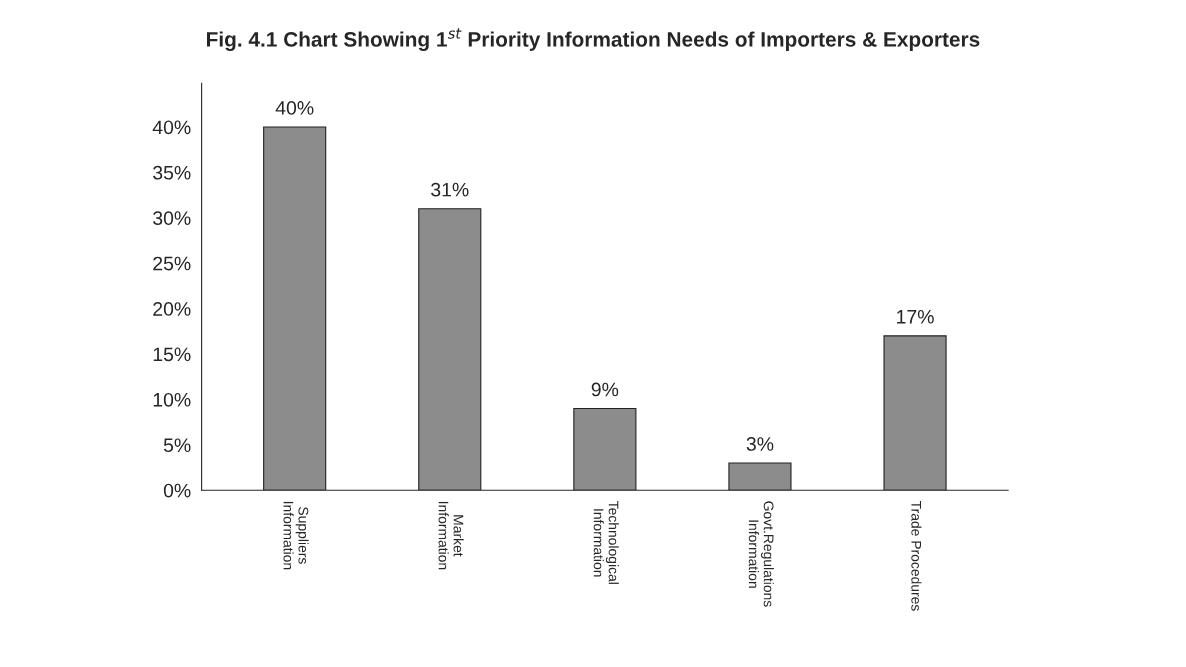 The height and width of the screenshot is (667, 1186). Describe the element at coordinates (916, 555) in the screenshot. I see `x-tick-label: Trade Procedures` at that location.